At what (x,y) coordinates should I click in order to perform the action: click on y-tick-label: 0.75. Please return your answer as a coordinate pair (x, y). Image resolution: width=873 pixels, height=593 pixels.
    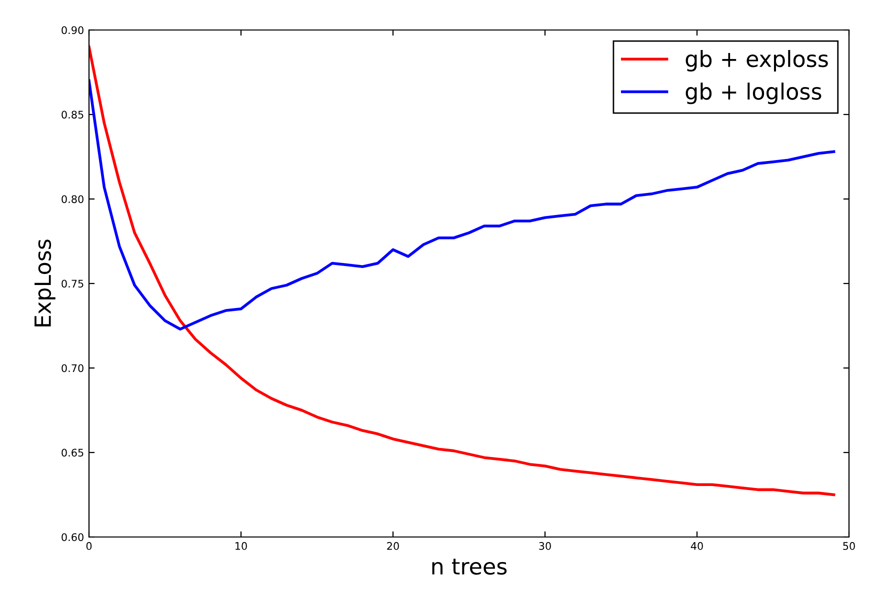
    Looking at the image, I should click on (73, 284).